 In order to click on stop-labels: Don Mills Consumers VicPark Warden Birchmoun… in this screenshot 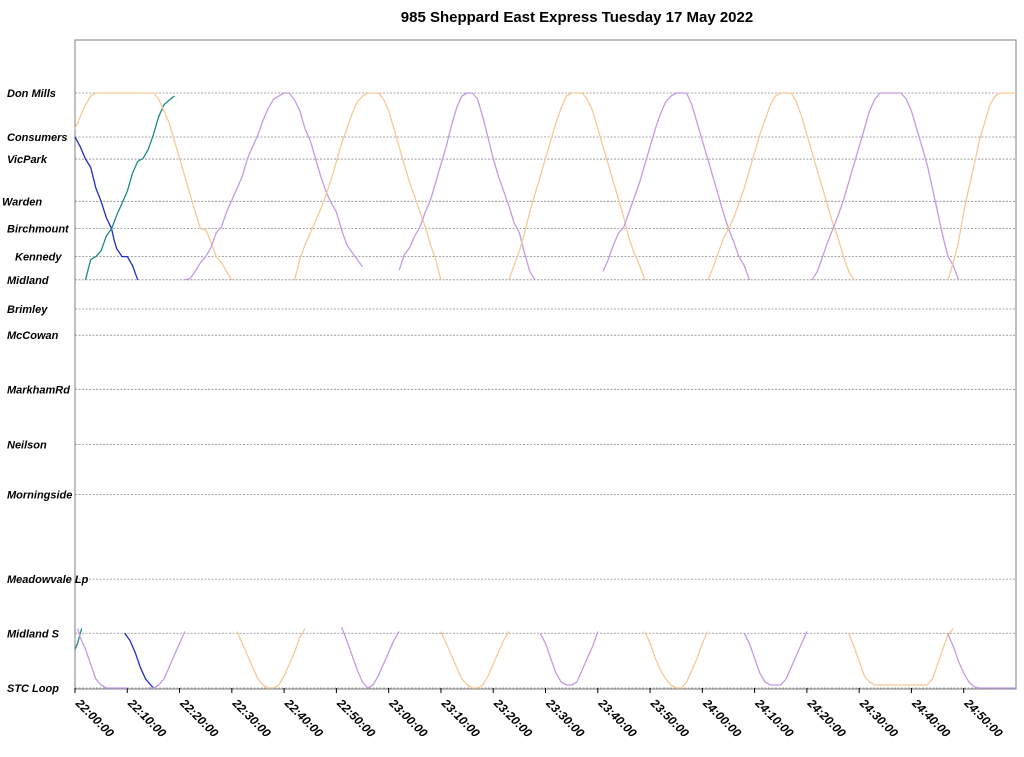, I will do `click(45, 391)`.